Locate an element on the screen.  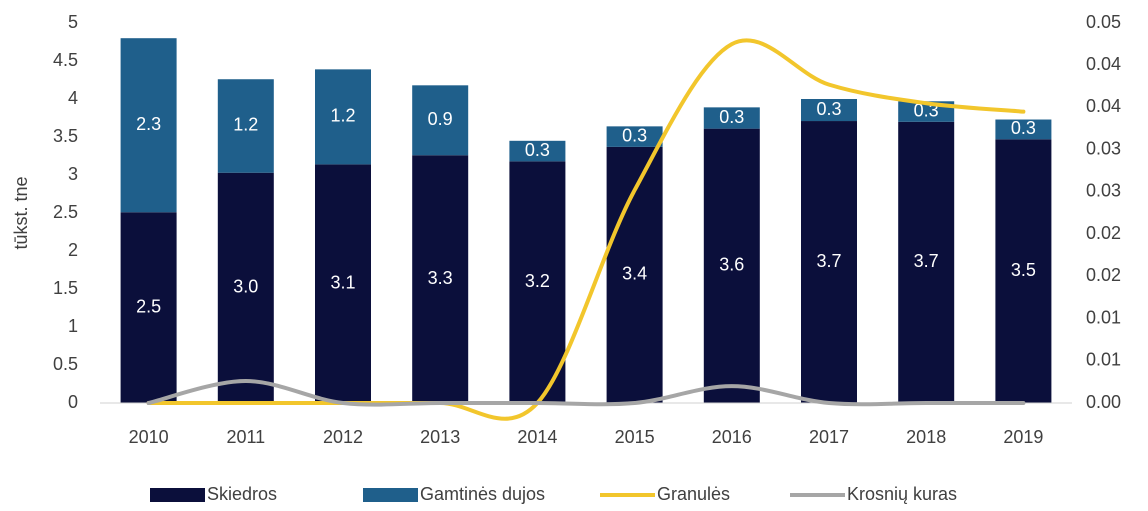
data-label: 3.3 is located at coordinates (440, 278).